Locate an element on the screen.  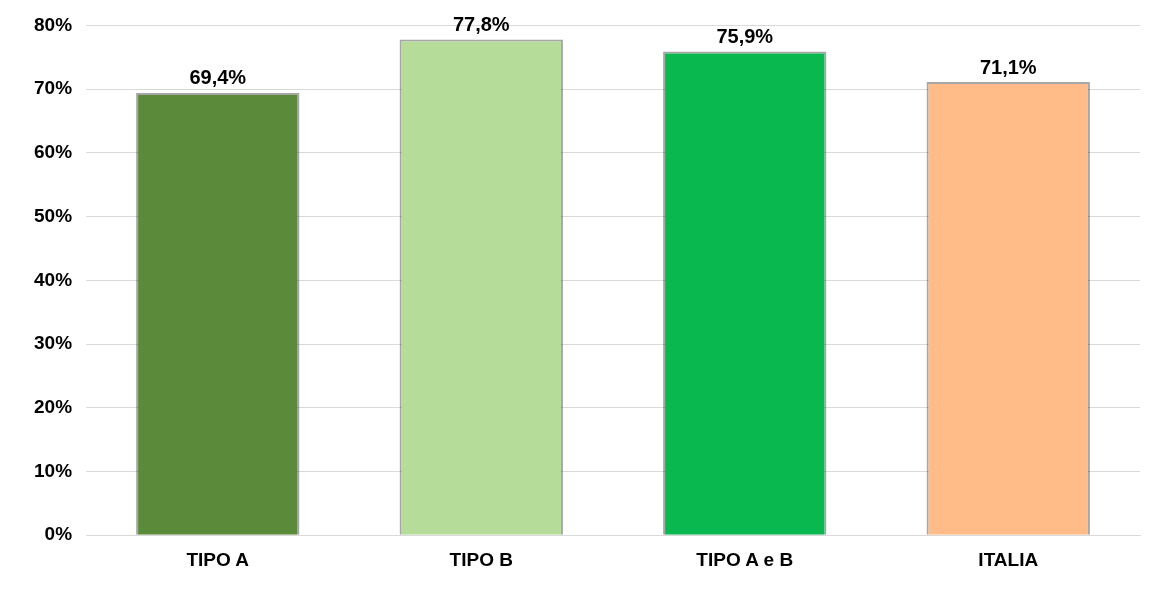
y-tick-label: 0% is located at coordinates (58, 534).